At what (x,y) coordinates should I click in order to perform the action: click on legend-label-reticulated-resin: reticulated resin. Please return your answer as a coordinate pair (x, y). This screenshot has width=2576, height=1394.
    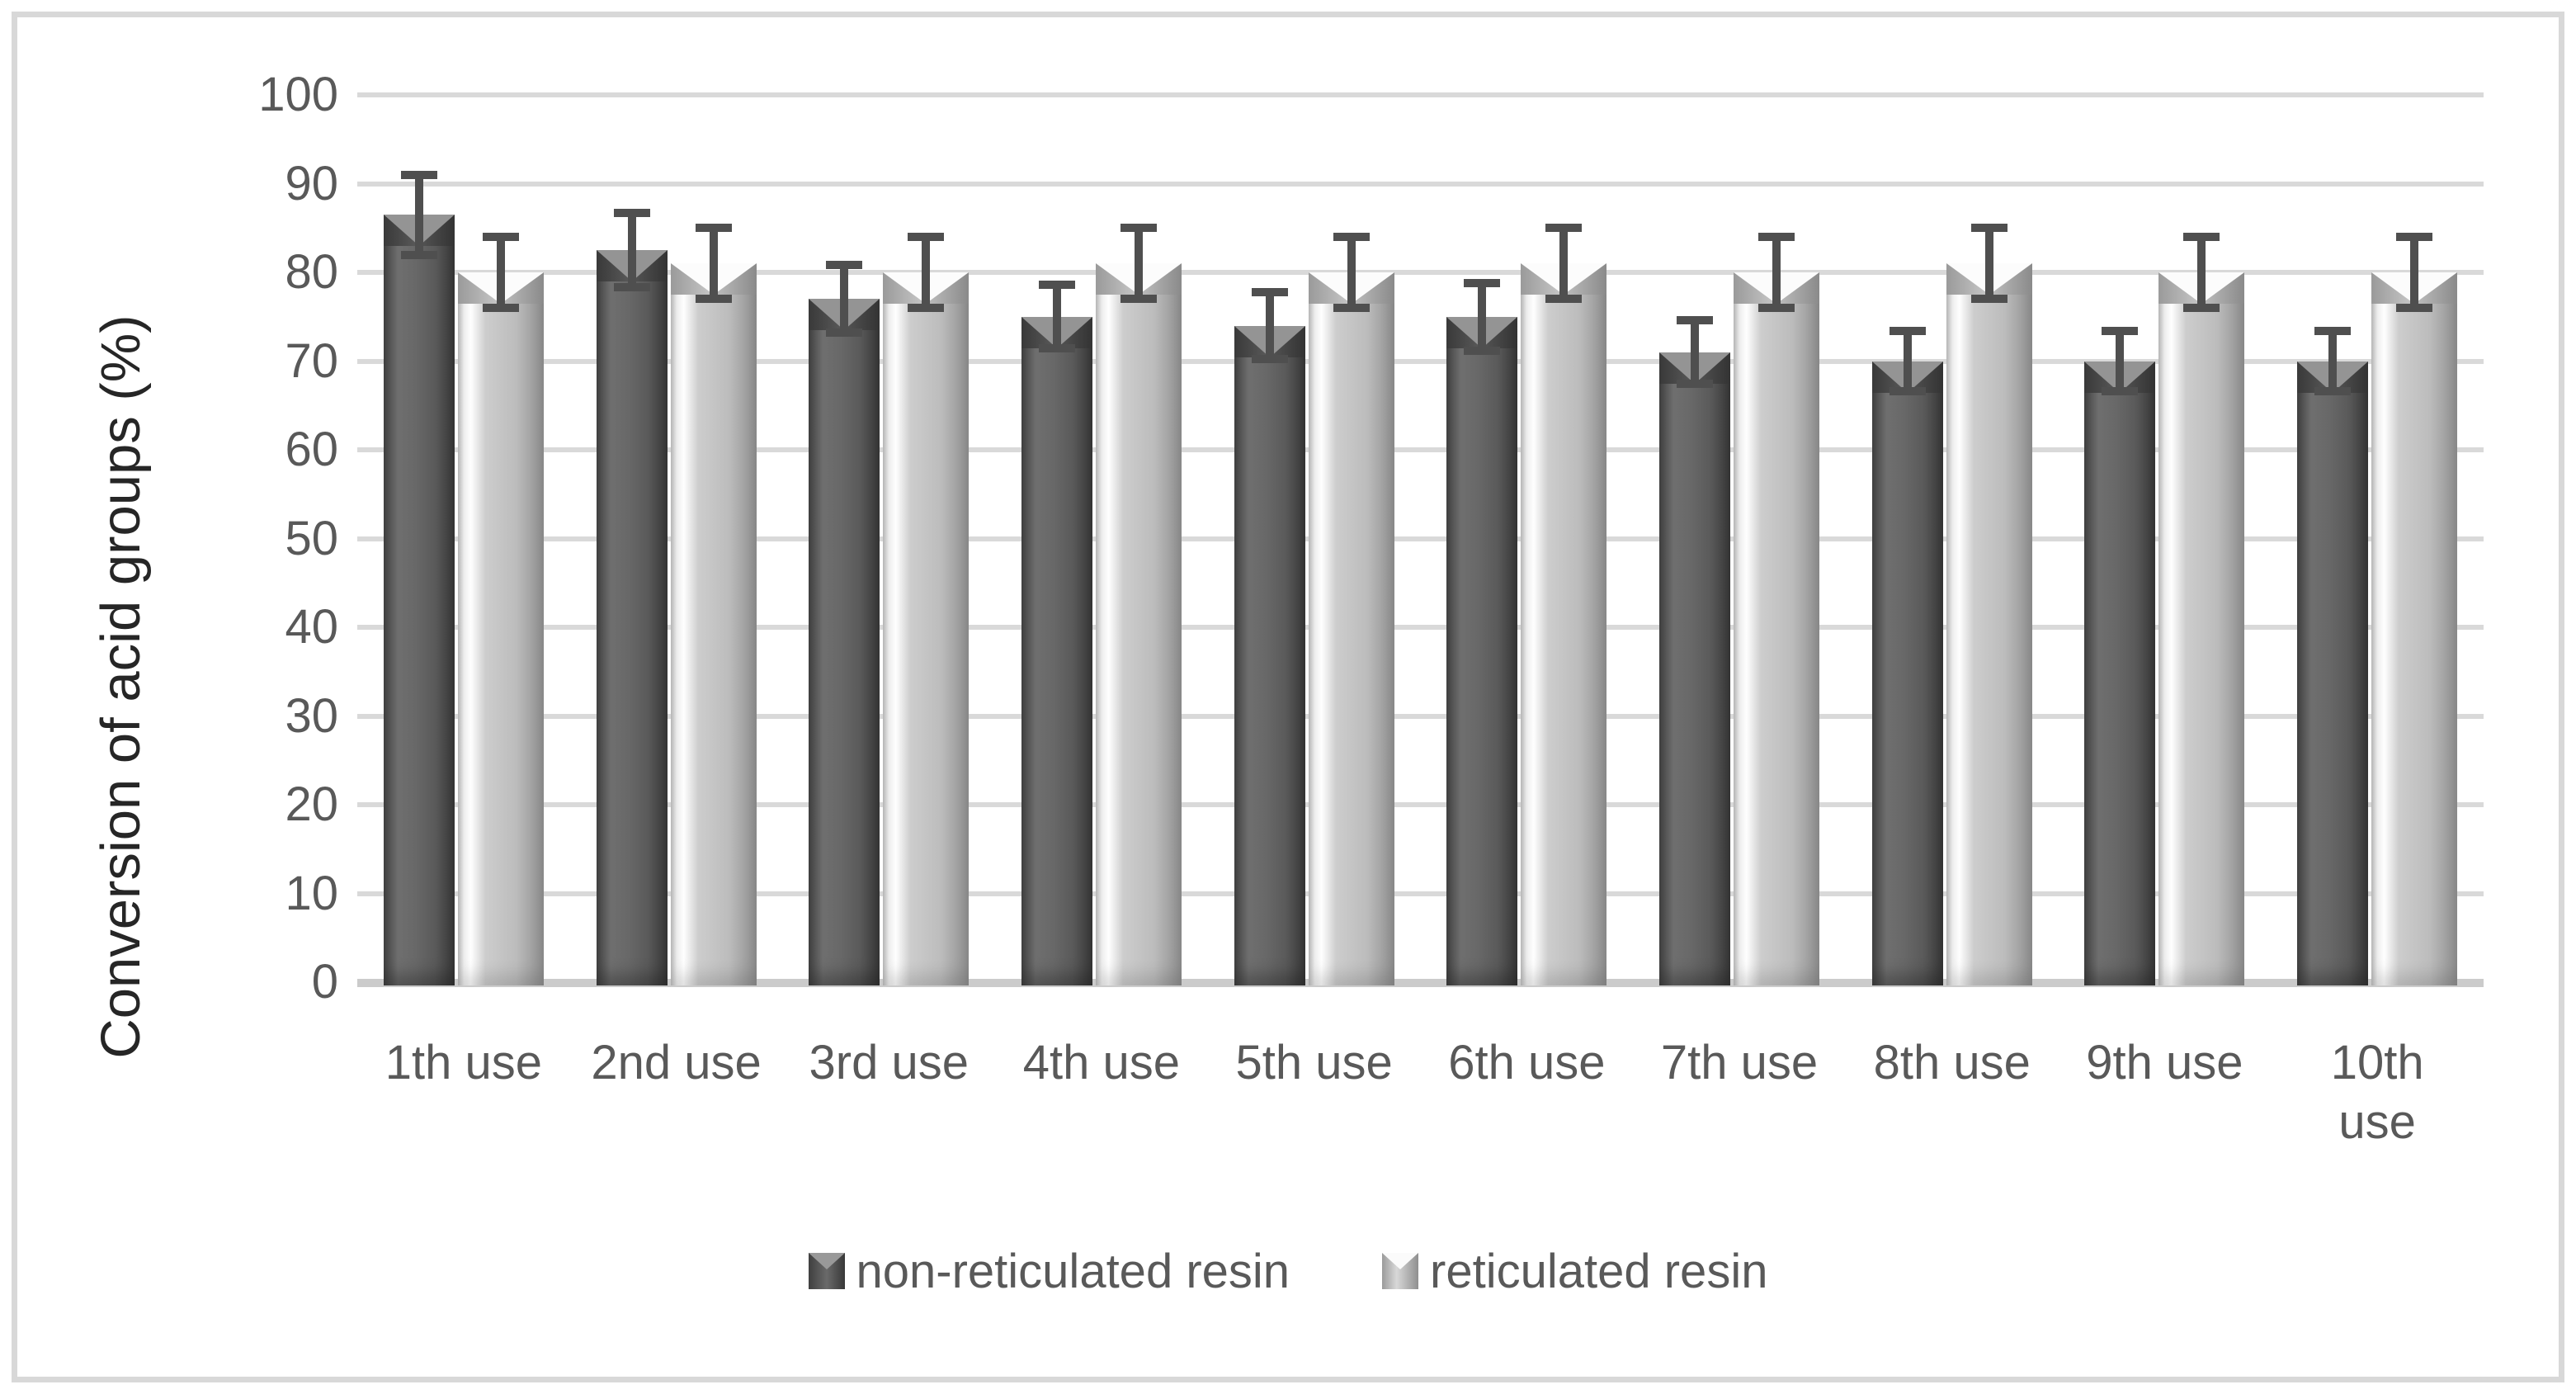
    Looking at the image, I should click on (1599, 1271).